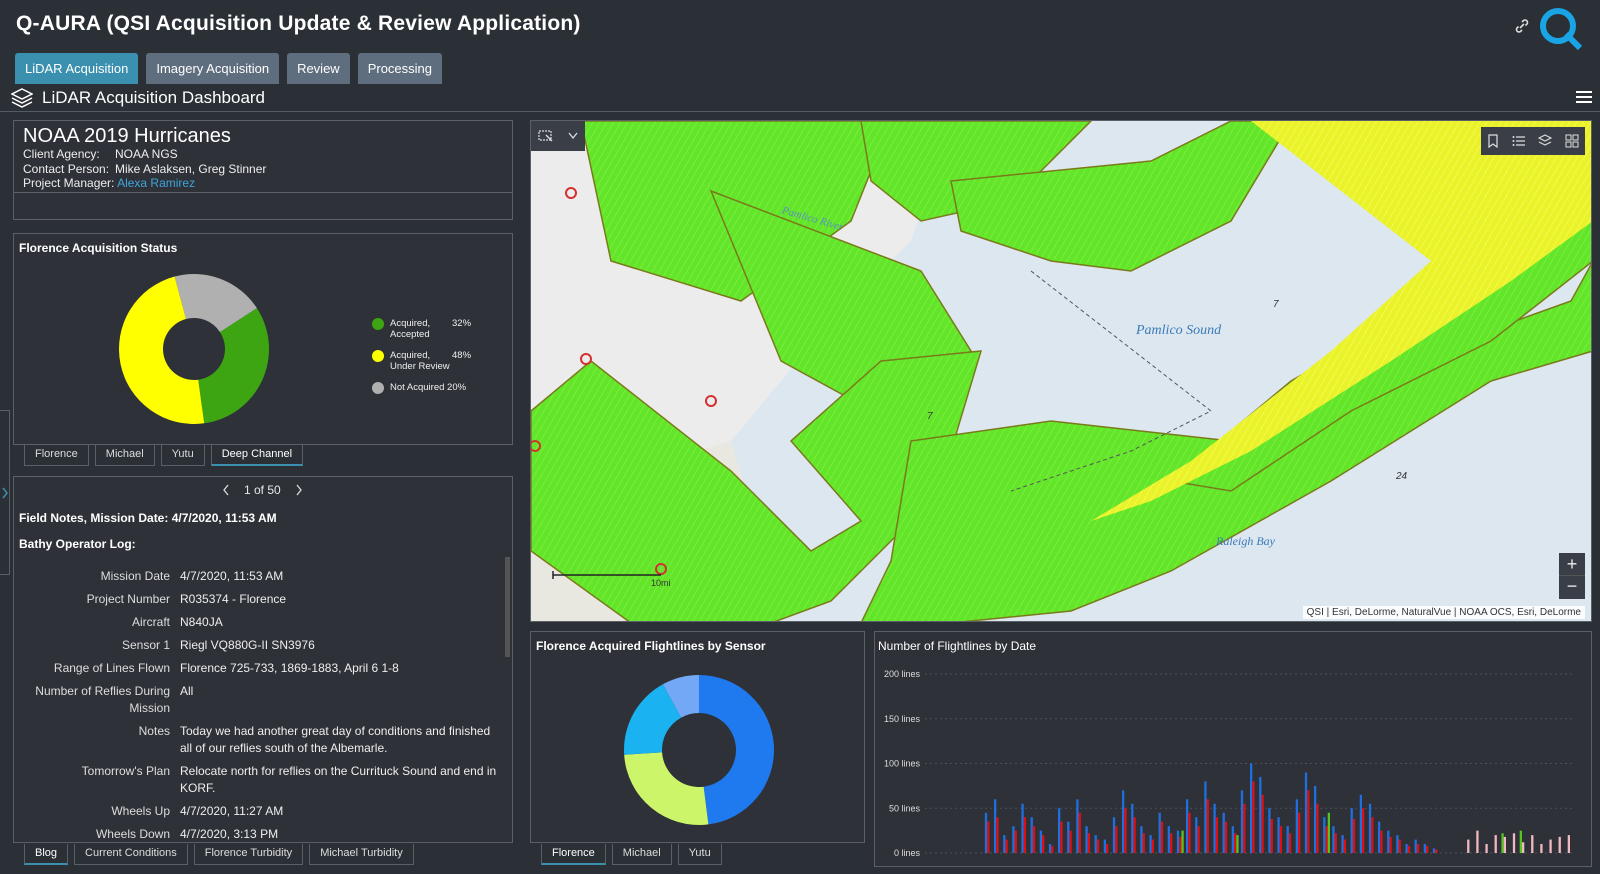  What do you see at coordinates (1493, 141) in the screenshot?
I see `bookmark-icon` at bounding box center [1493, 141].